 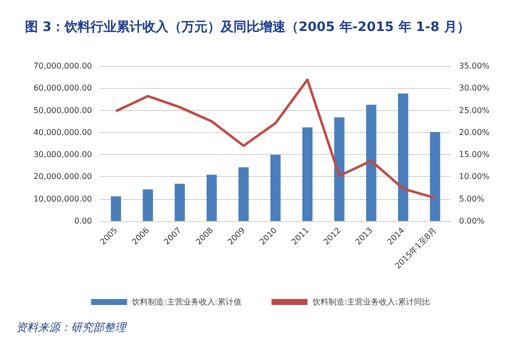 I want to click on y2-tick-label: 10.00%, so click(x=474, y=177).